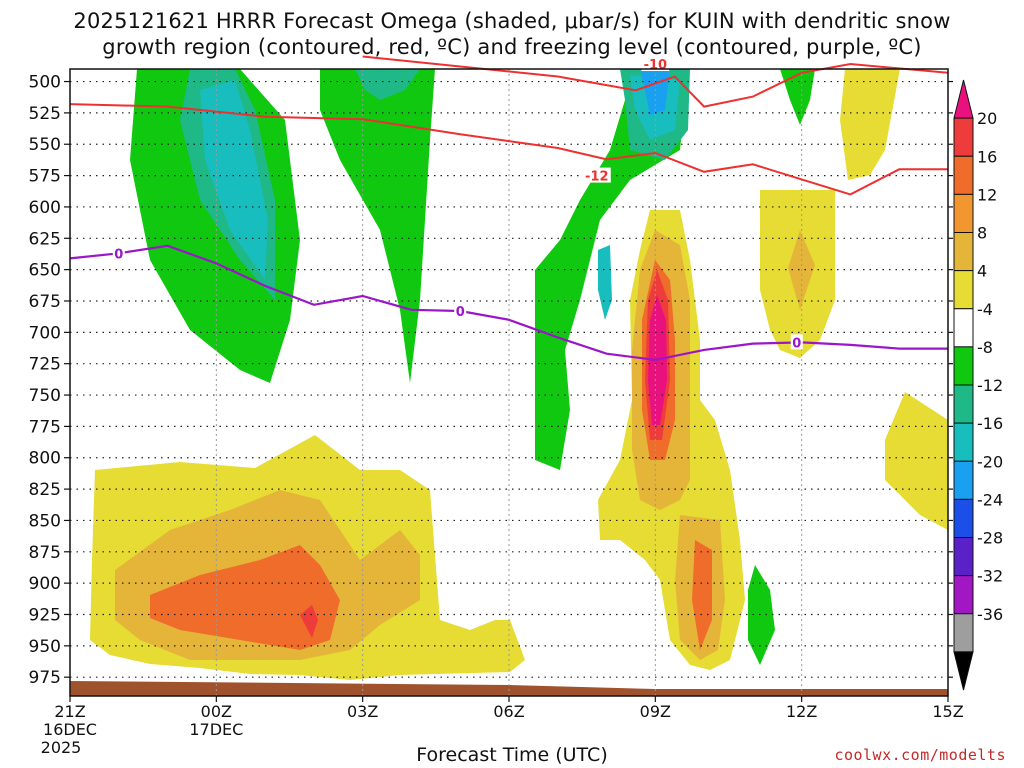 The height and width of the screenshot is (768, 1024). I want to click on y-tick-label: 700, so click(45, 333).